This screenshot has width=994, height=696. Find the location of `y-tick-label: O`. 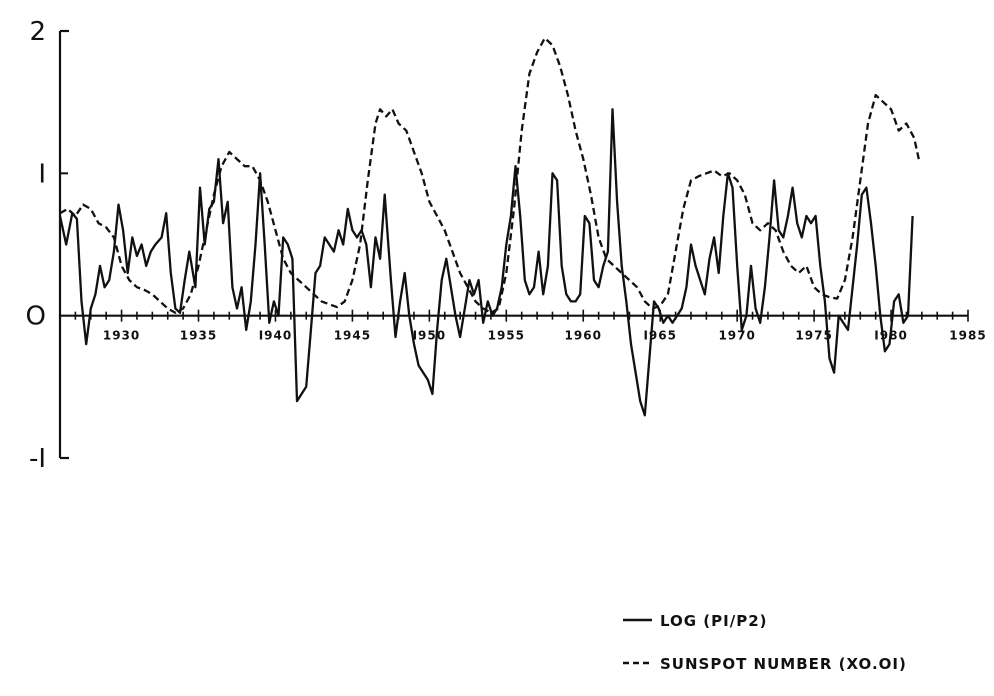

y-tick-label: O is located at coordinates (36, 317).